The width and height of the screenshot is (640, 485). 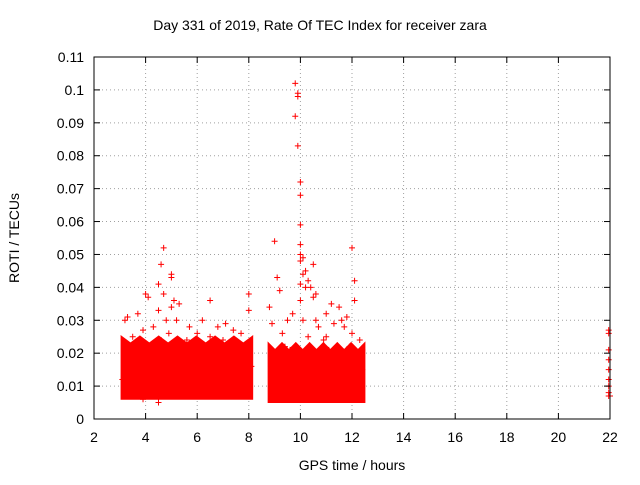 I want to click on y-tick-label: 0.01, so click(x=70, y=386).